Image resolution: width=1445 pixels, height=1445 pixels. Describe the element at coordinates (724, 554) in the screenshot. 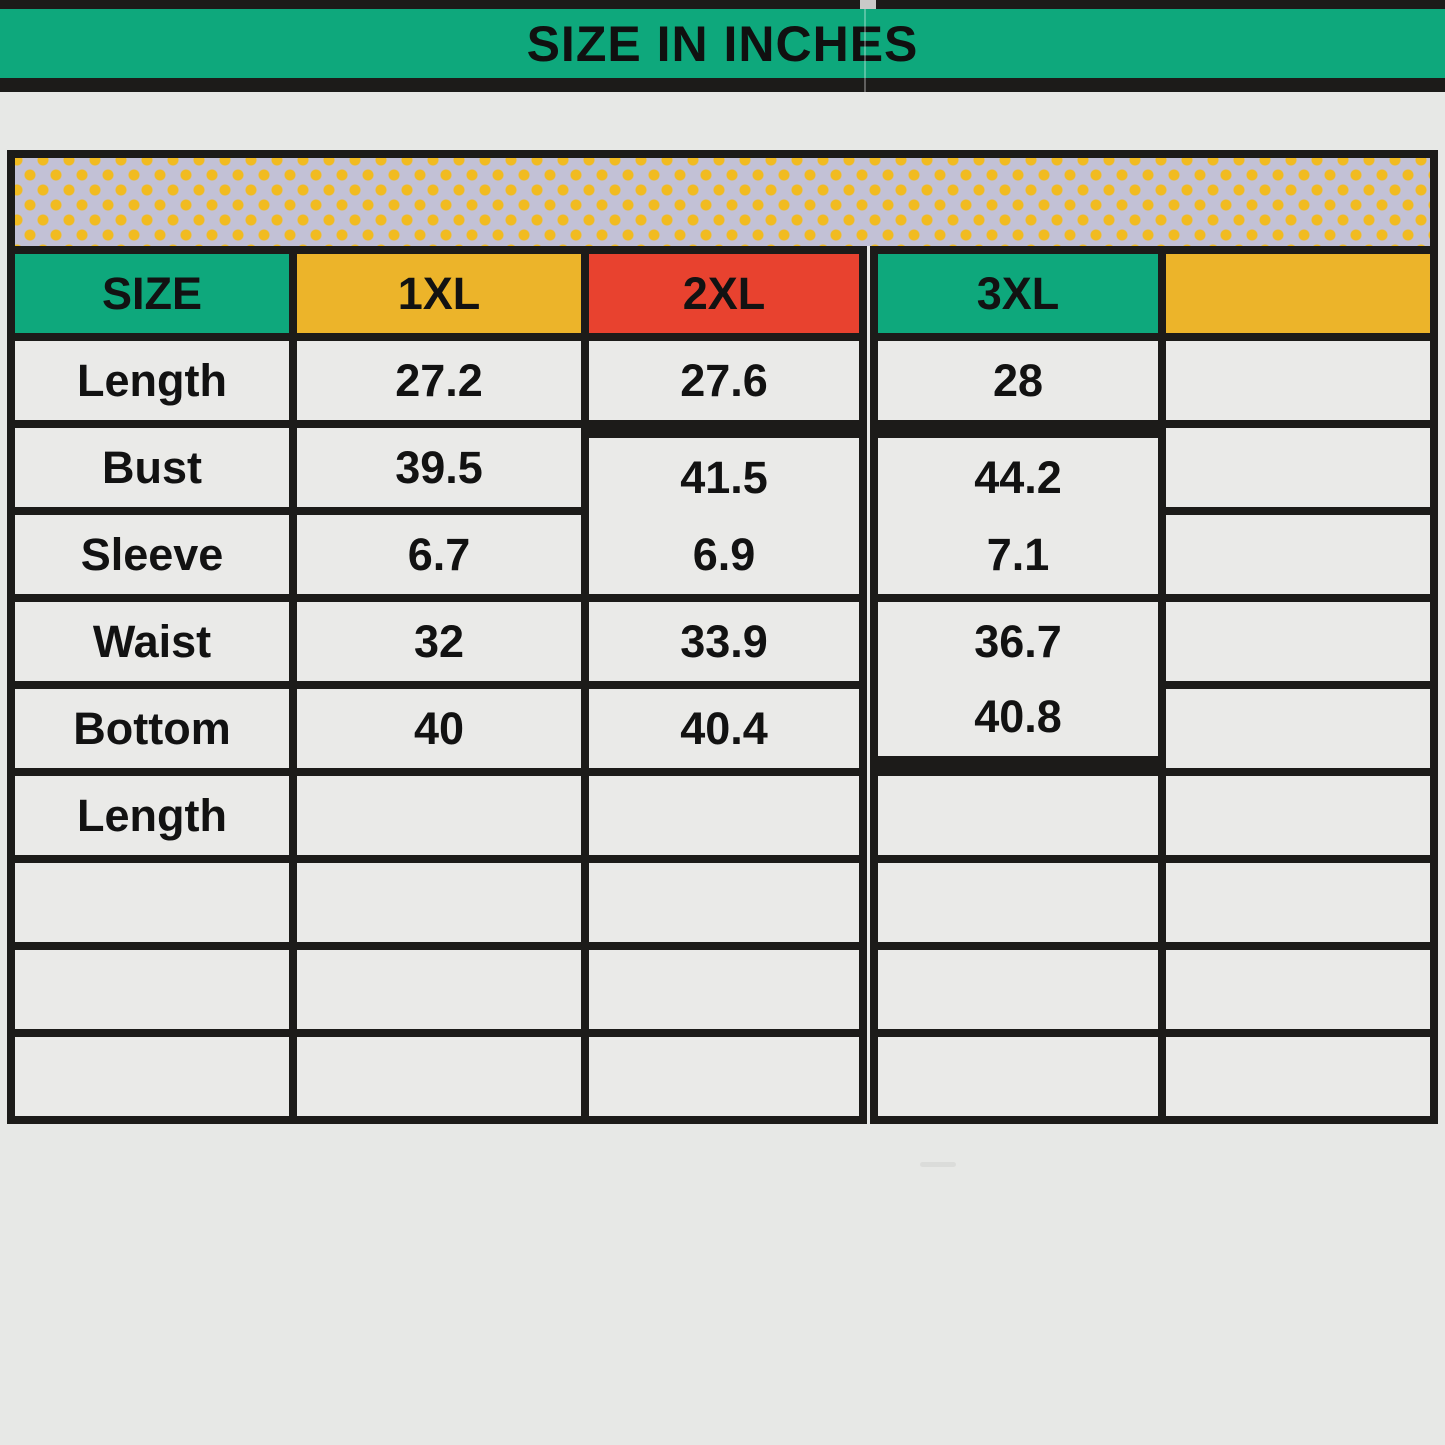

I see `value-cell: 6.9` at that location.